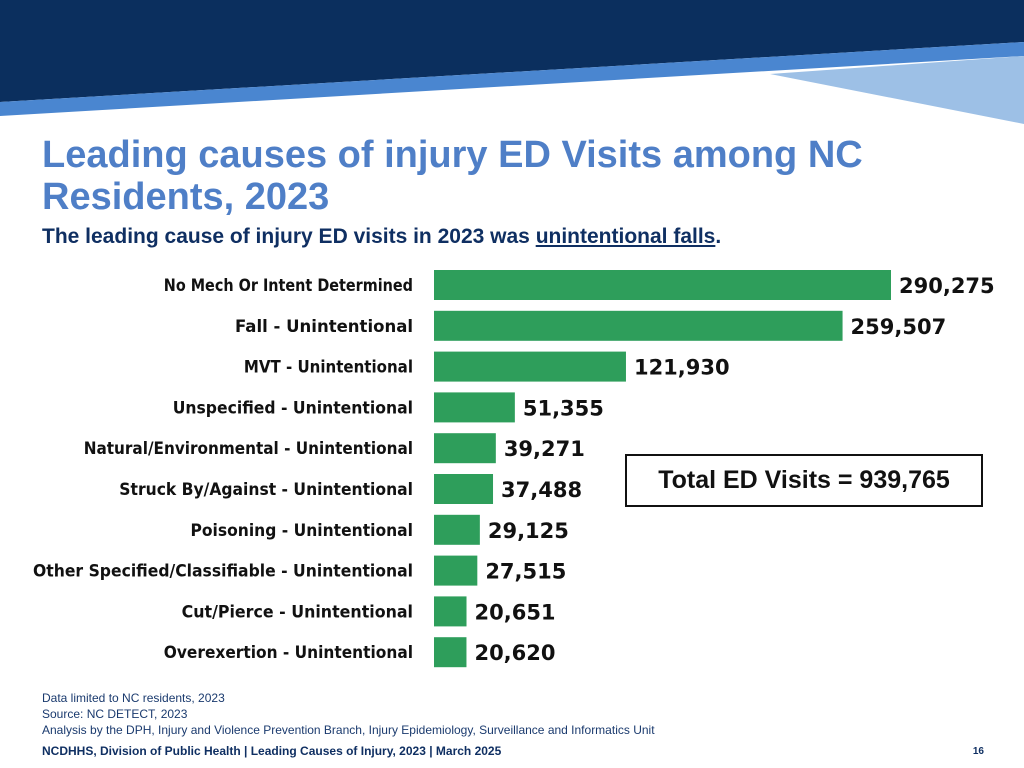 The height and width of the screenshot is (768, 1024). Describe the element at coordinates (515, 612) in the screenshot. I see `value-label: 20,651` at that location.